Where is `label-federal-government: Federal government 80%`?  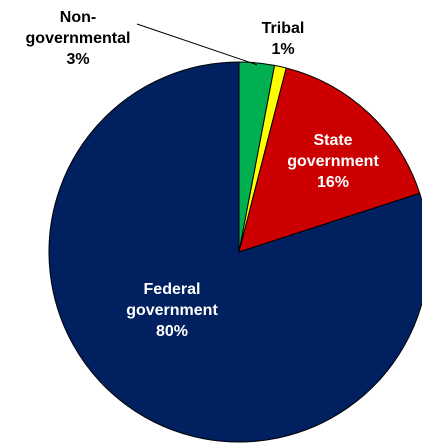
label-federal-government: Federal government 80% is located at coordinates (172, 310).